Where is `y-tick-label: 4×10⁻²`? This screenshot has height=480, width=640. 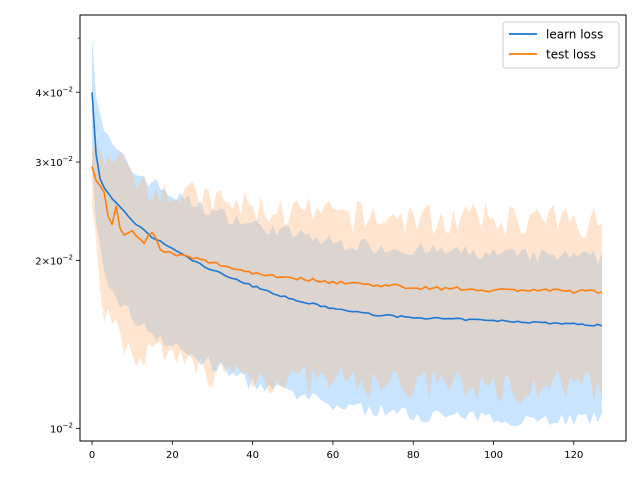
y-tick-label: 4×10⁻² is located at coordinates (54, 92).